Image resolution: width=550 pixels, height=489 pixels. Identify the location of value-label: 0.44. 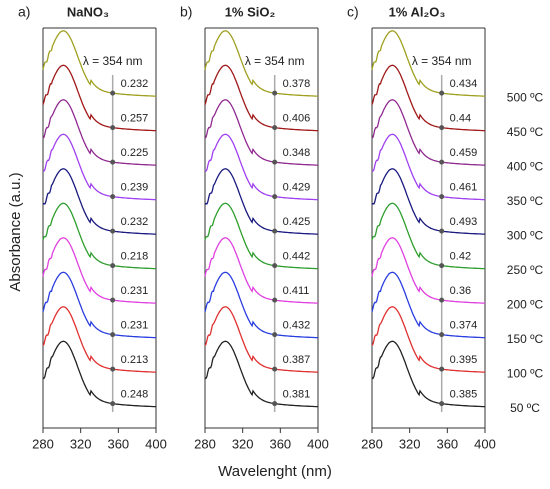
(460, 119).